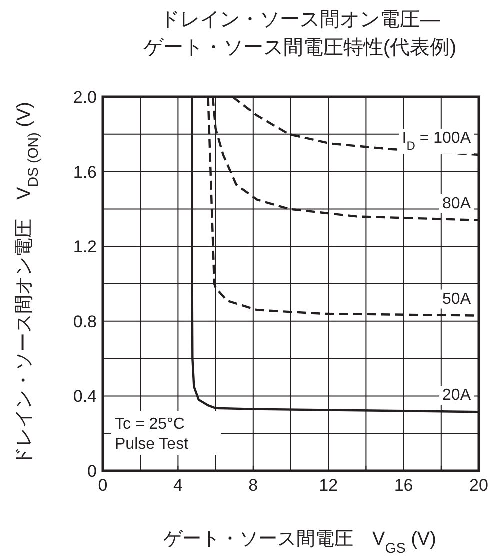 Image resolution: width=494 pixels, height=560 pixels. Describe the element at coordinates (85, 97) in the screenshot. I see `y-tick-label: 2.0` at that location.